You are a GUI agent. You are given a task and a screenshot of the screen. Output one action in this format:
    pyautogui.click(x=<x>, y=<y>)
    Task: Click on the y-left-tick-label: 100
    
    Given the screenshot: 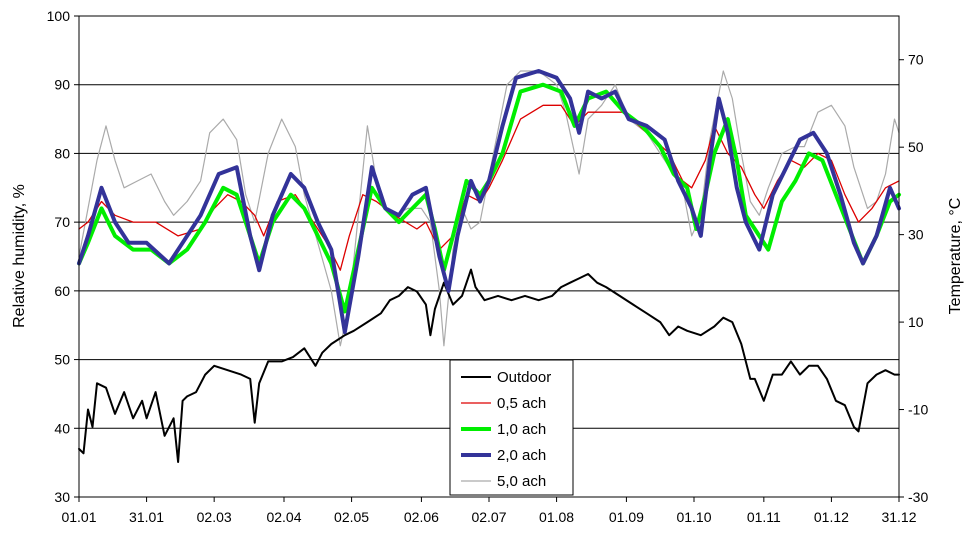 What is the action you would take?
    pyautogui.click(x=59, y=16)
    